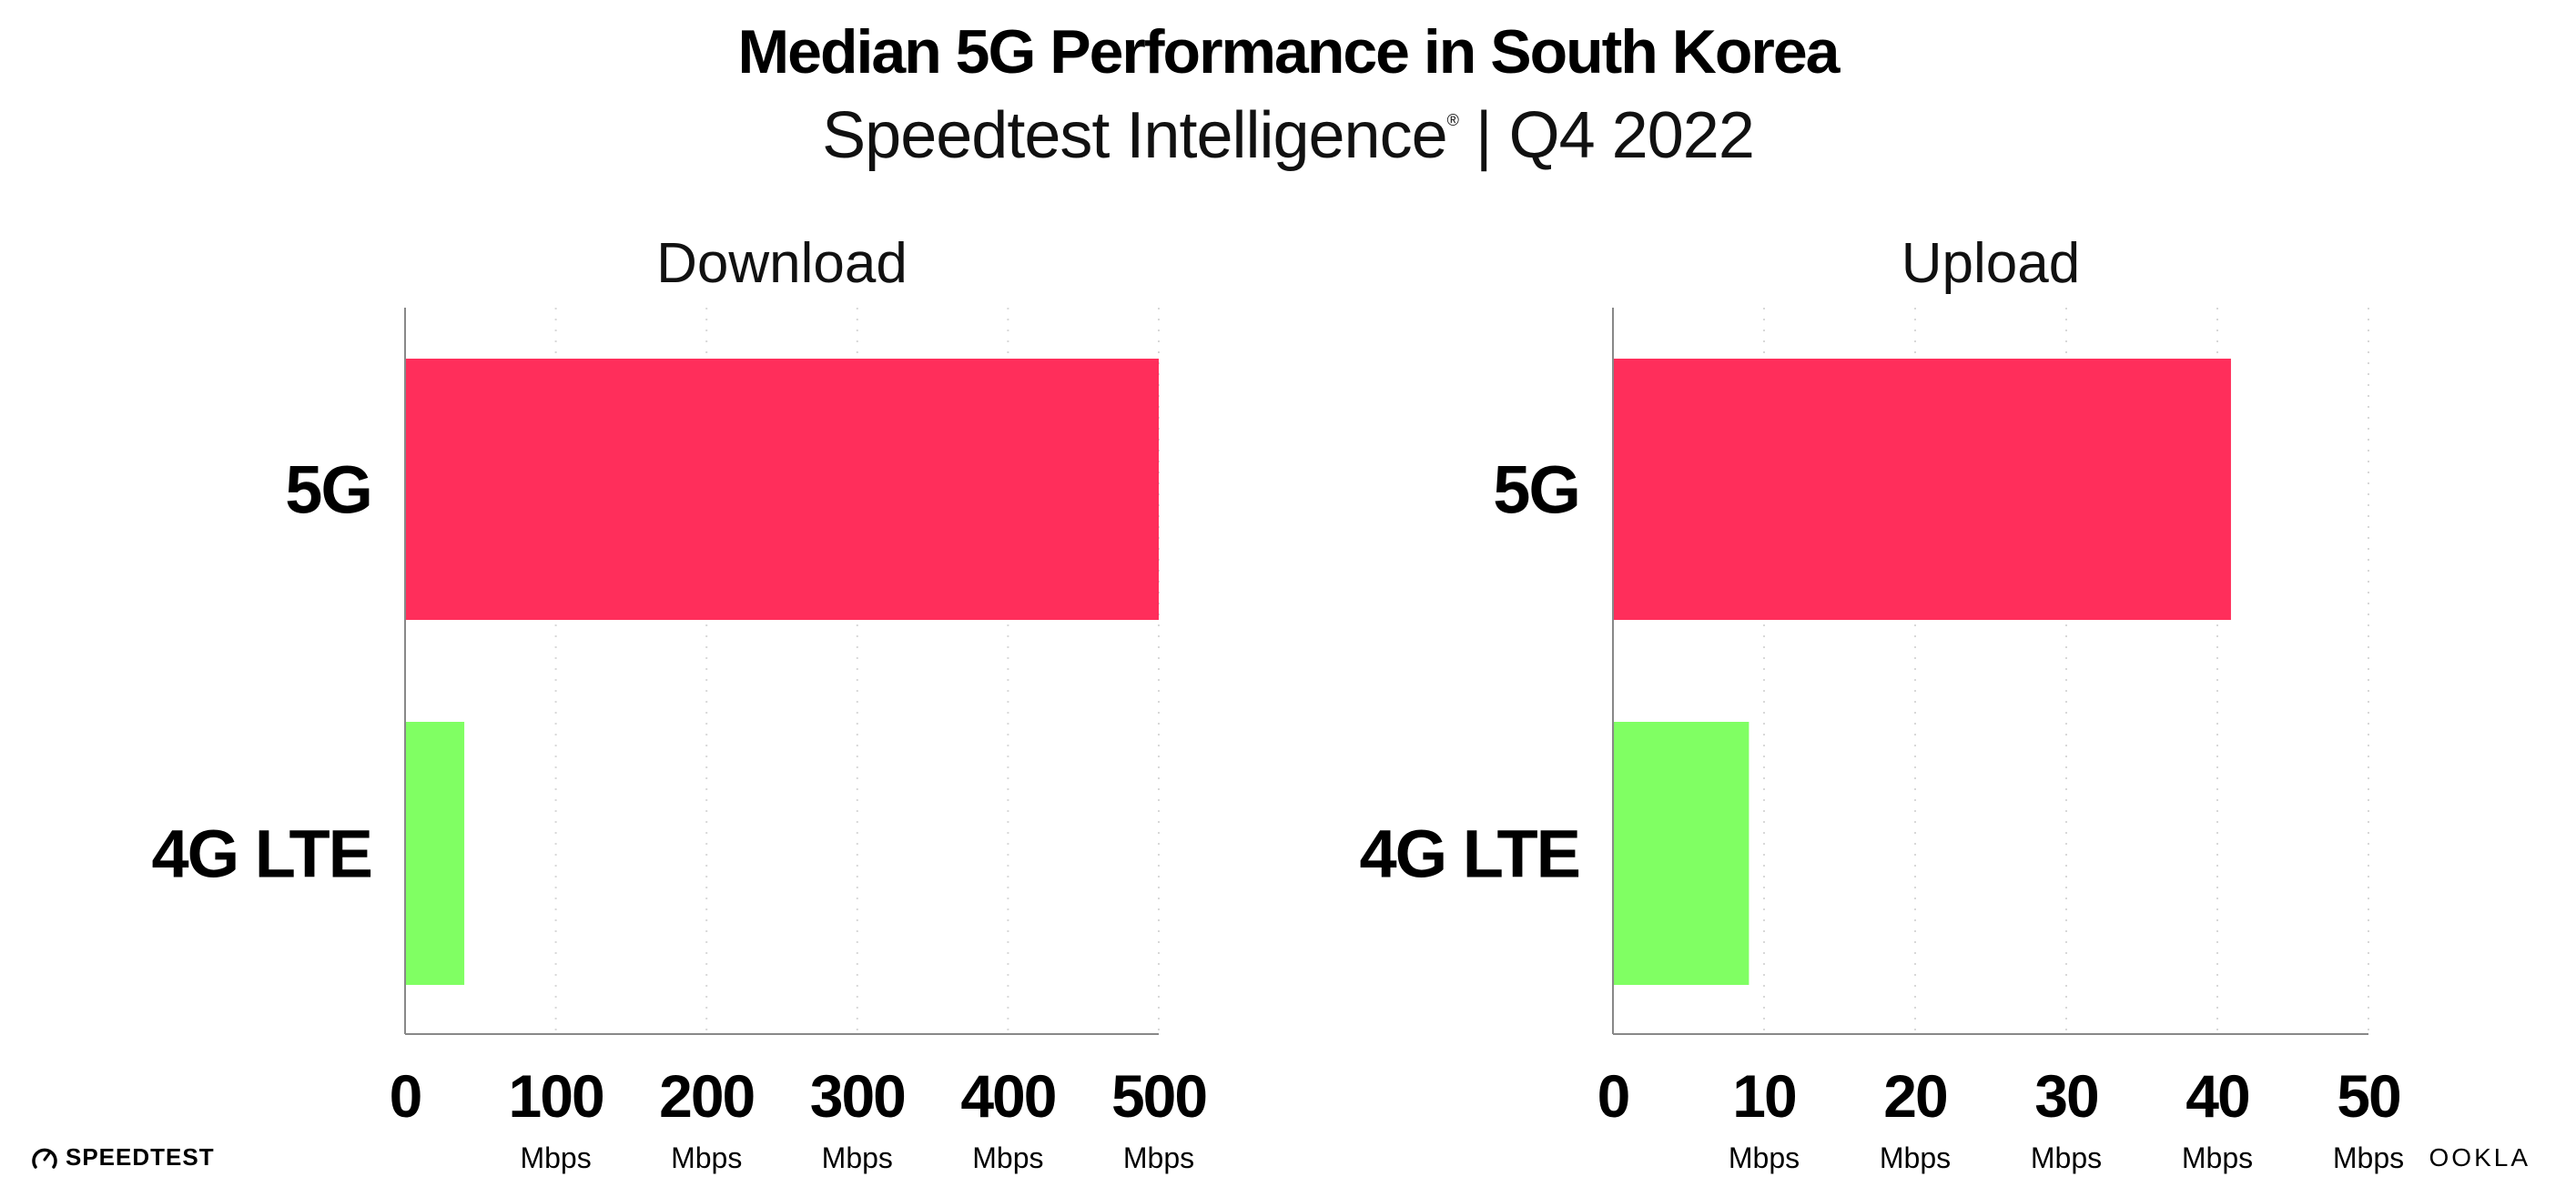 The height and width of the screenshot is (1197, 2576). Describe the element at coordinates (2217, 1096) in the screenshot. I see `tick-label: 40` at that location.